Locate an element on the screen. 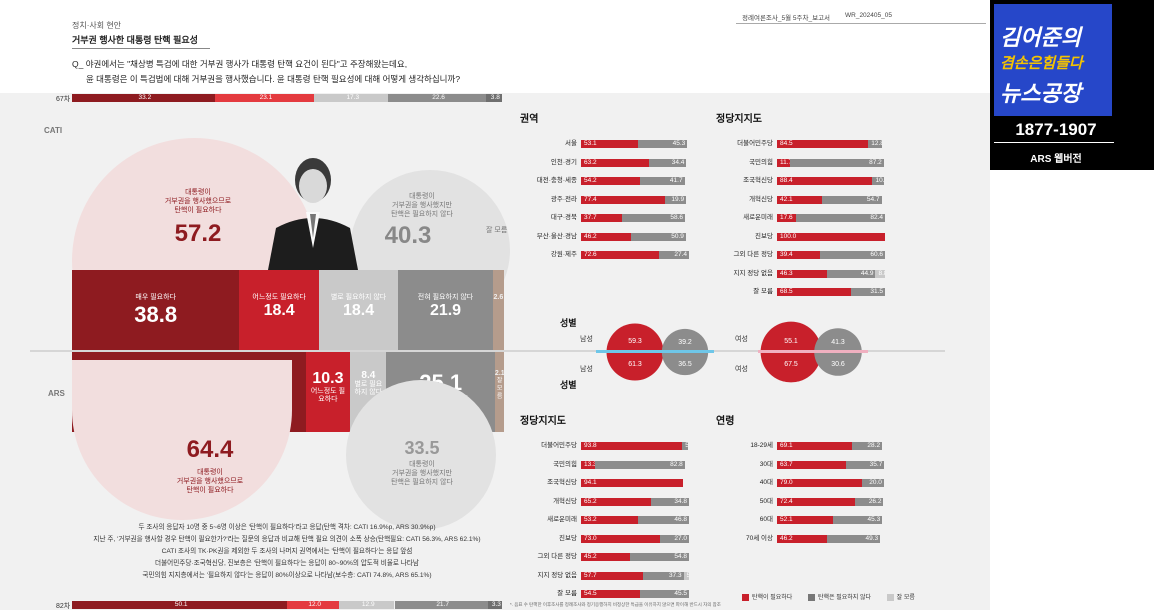 The width and height of the screenshot is (1154, 610). ars-need-caption: 대통령이 거부권을 행사했으므로 탄핵이 필요하다 is located at coordinates (210, 481).